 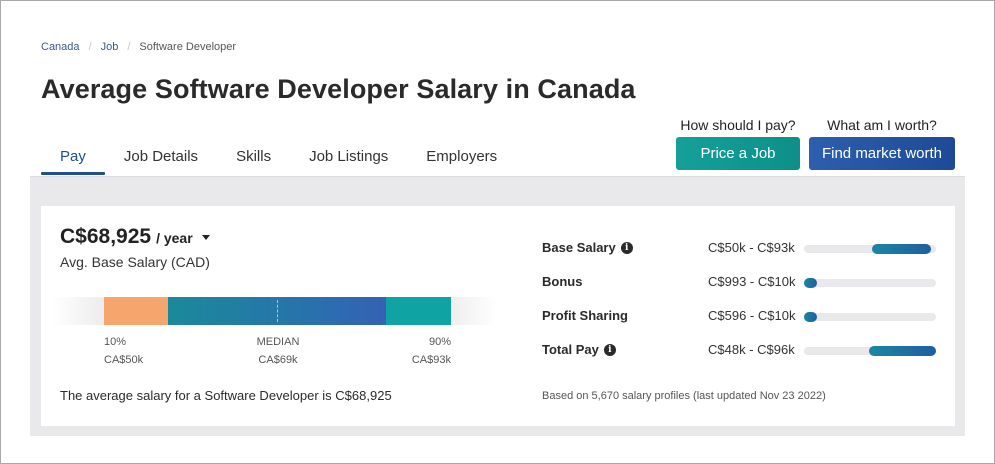 What do you see at coordinates (752, 315) in the screenshot?
I see `comp-range: C$596 - C$10k` at bounding box center [752, 315].